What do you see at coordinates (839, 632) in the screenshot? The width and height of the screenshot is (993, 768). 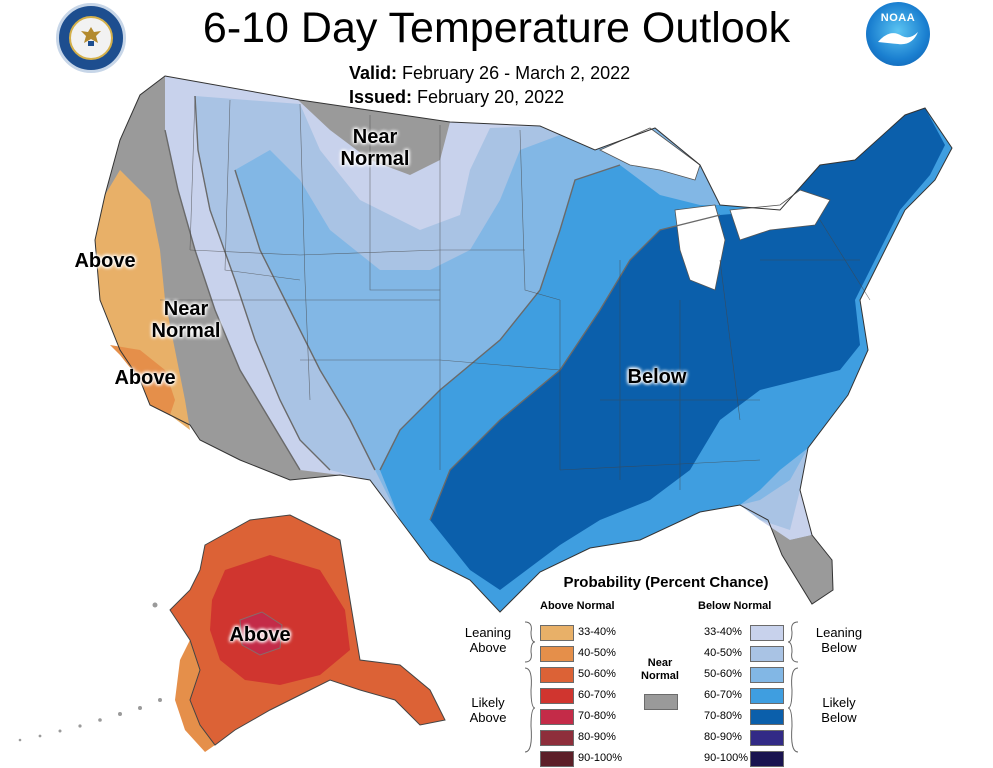 I see `legend-leaning-below-line1: Leaning` at bounding box center [839, 632].